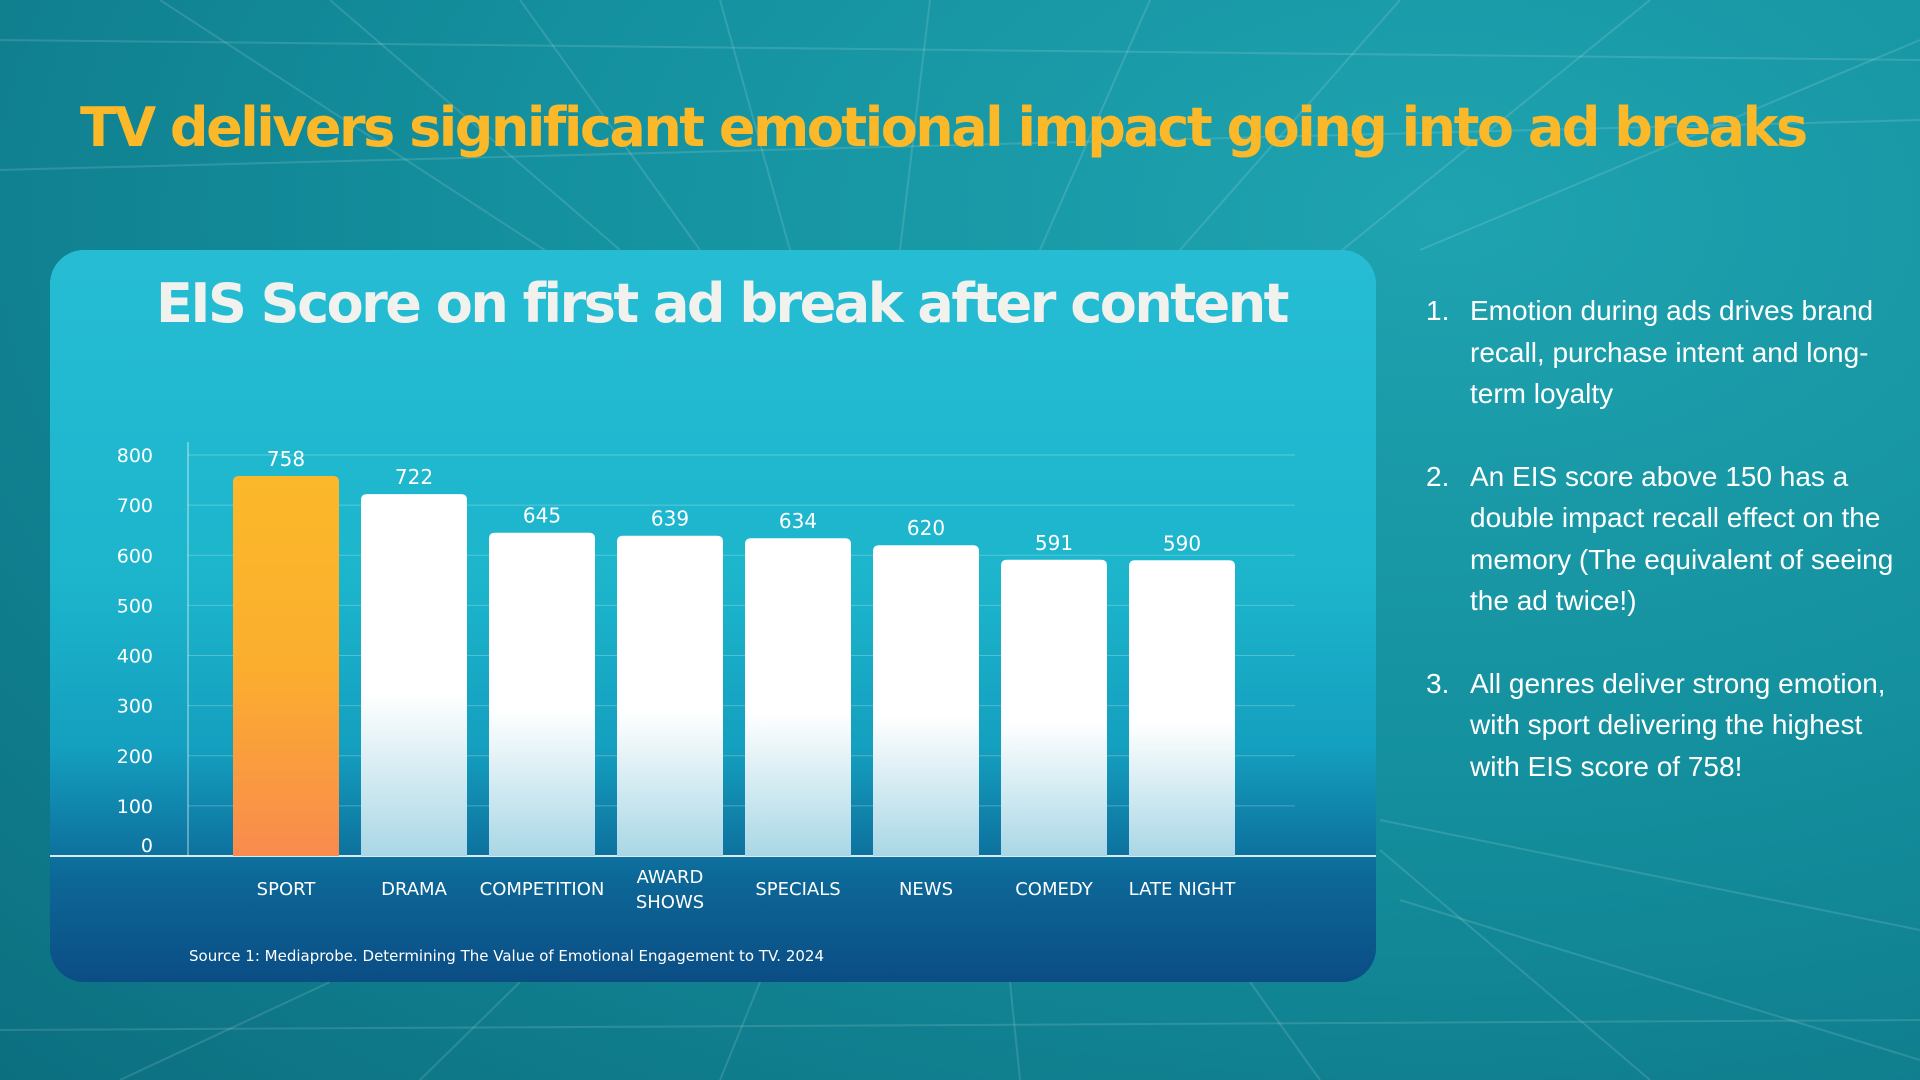 The height and width of the screenshot is (1080, 1920). What do you see at coordinates (1182, 543) in the screenshot?
I see `bar-value-label: 590` at bounding box center [1182, 543].